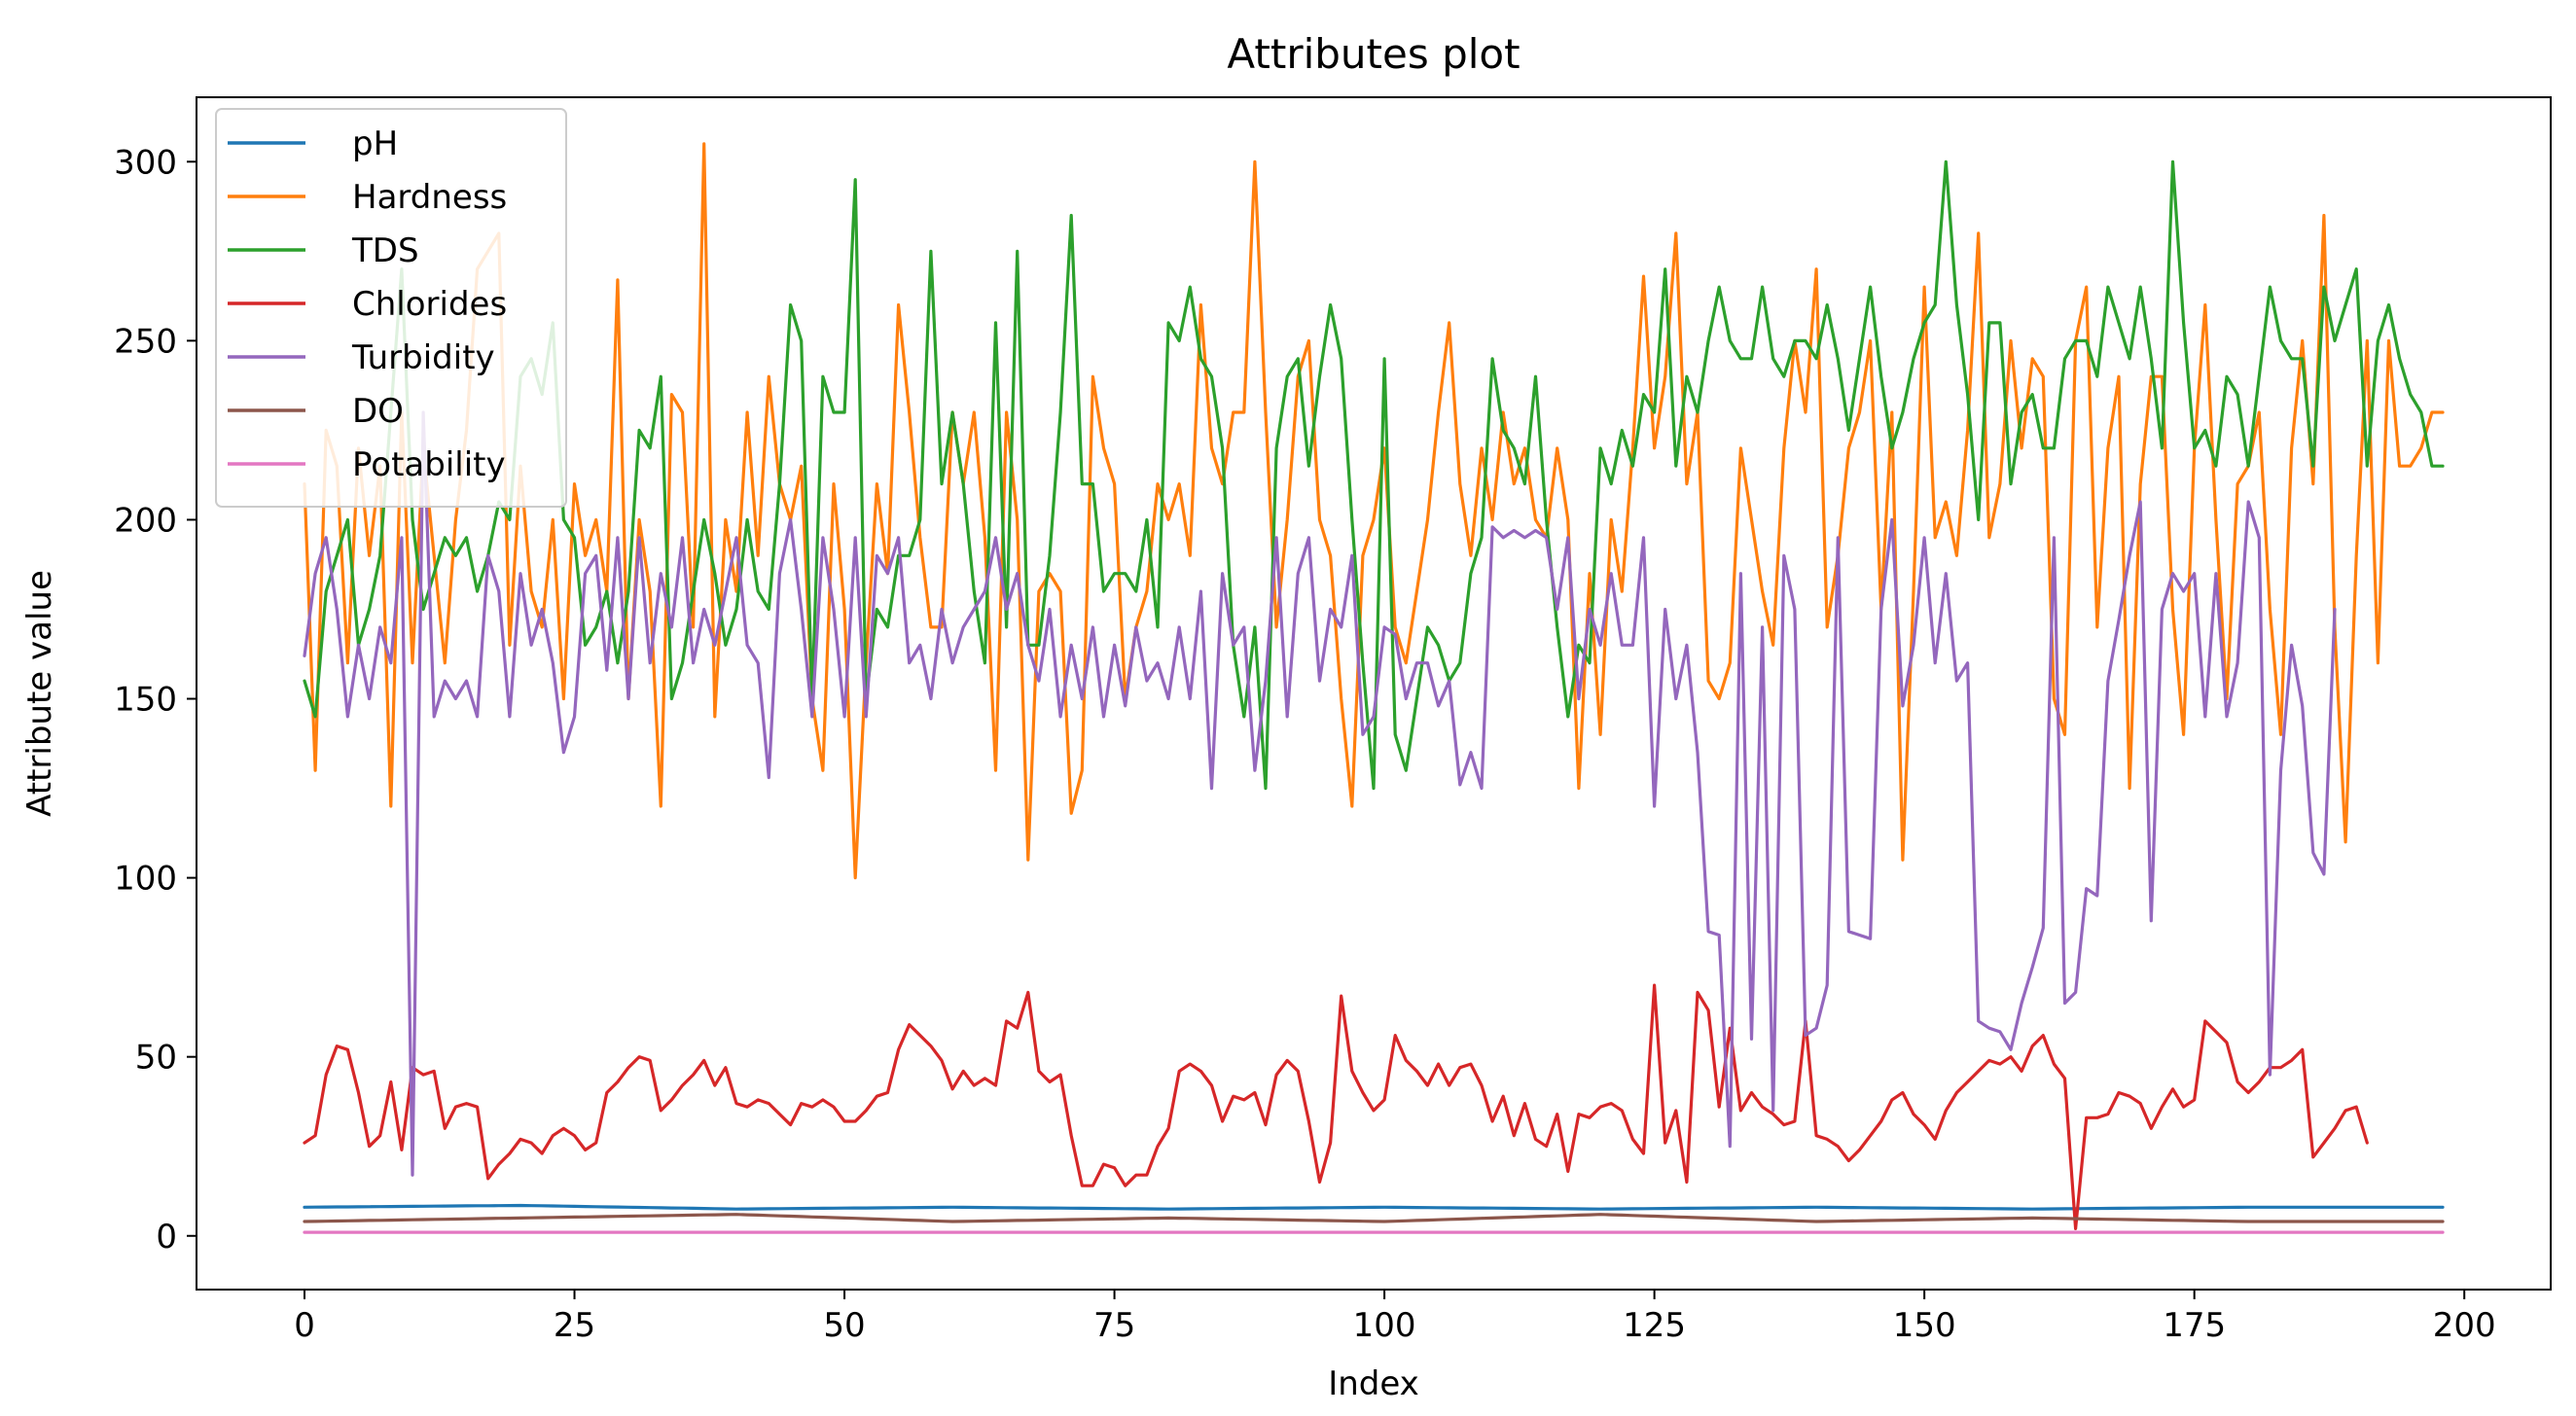  What do you see at coordinates (145, 879) in the screenshot?
I see `y-tick-label: 100` at bounding box center [145, 879].